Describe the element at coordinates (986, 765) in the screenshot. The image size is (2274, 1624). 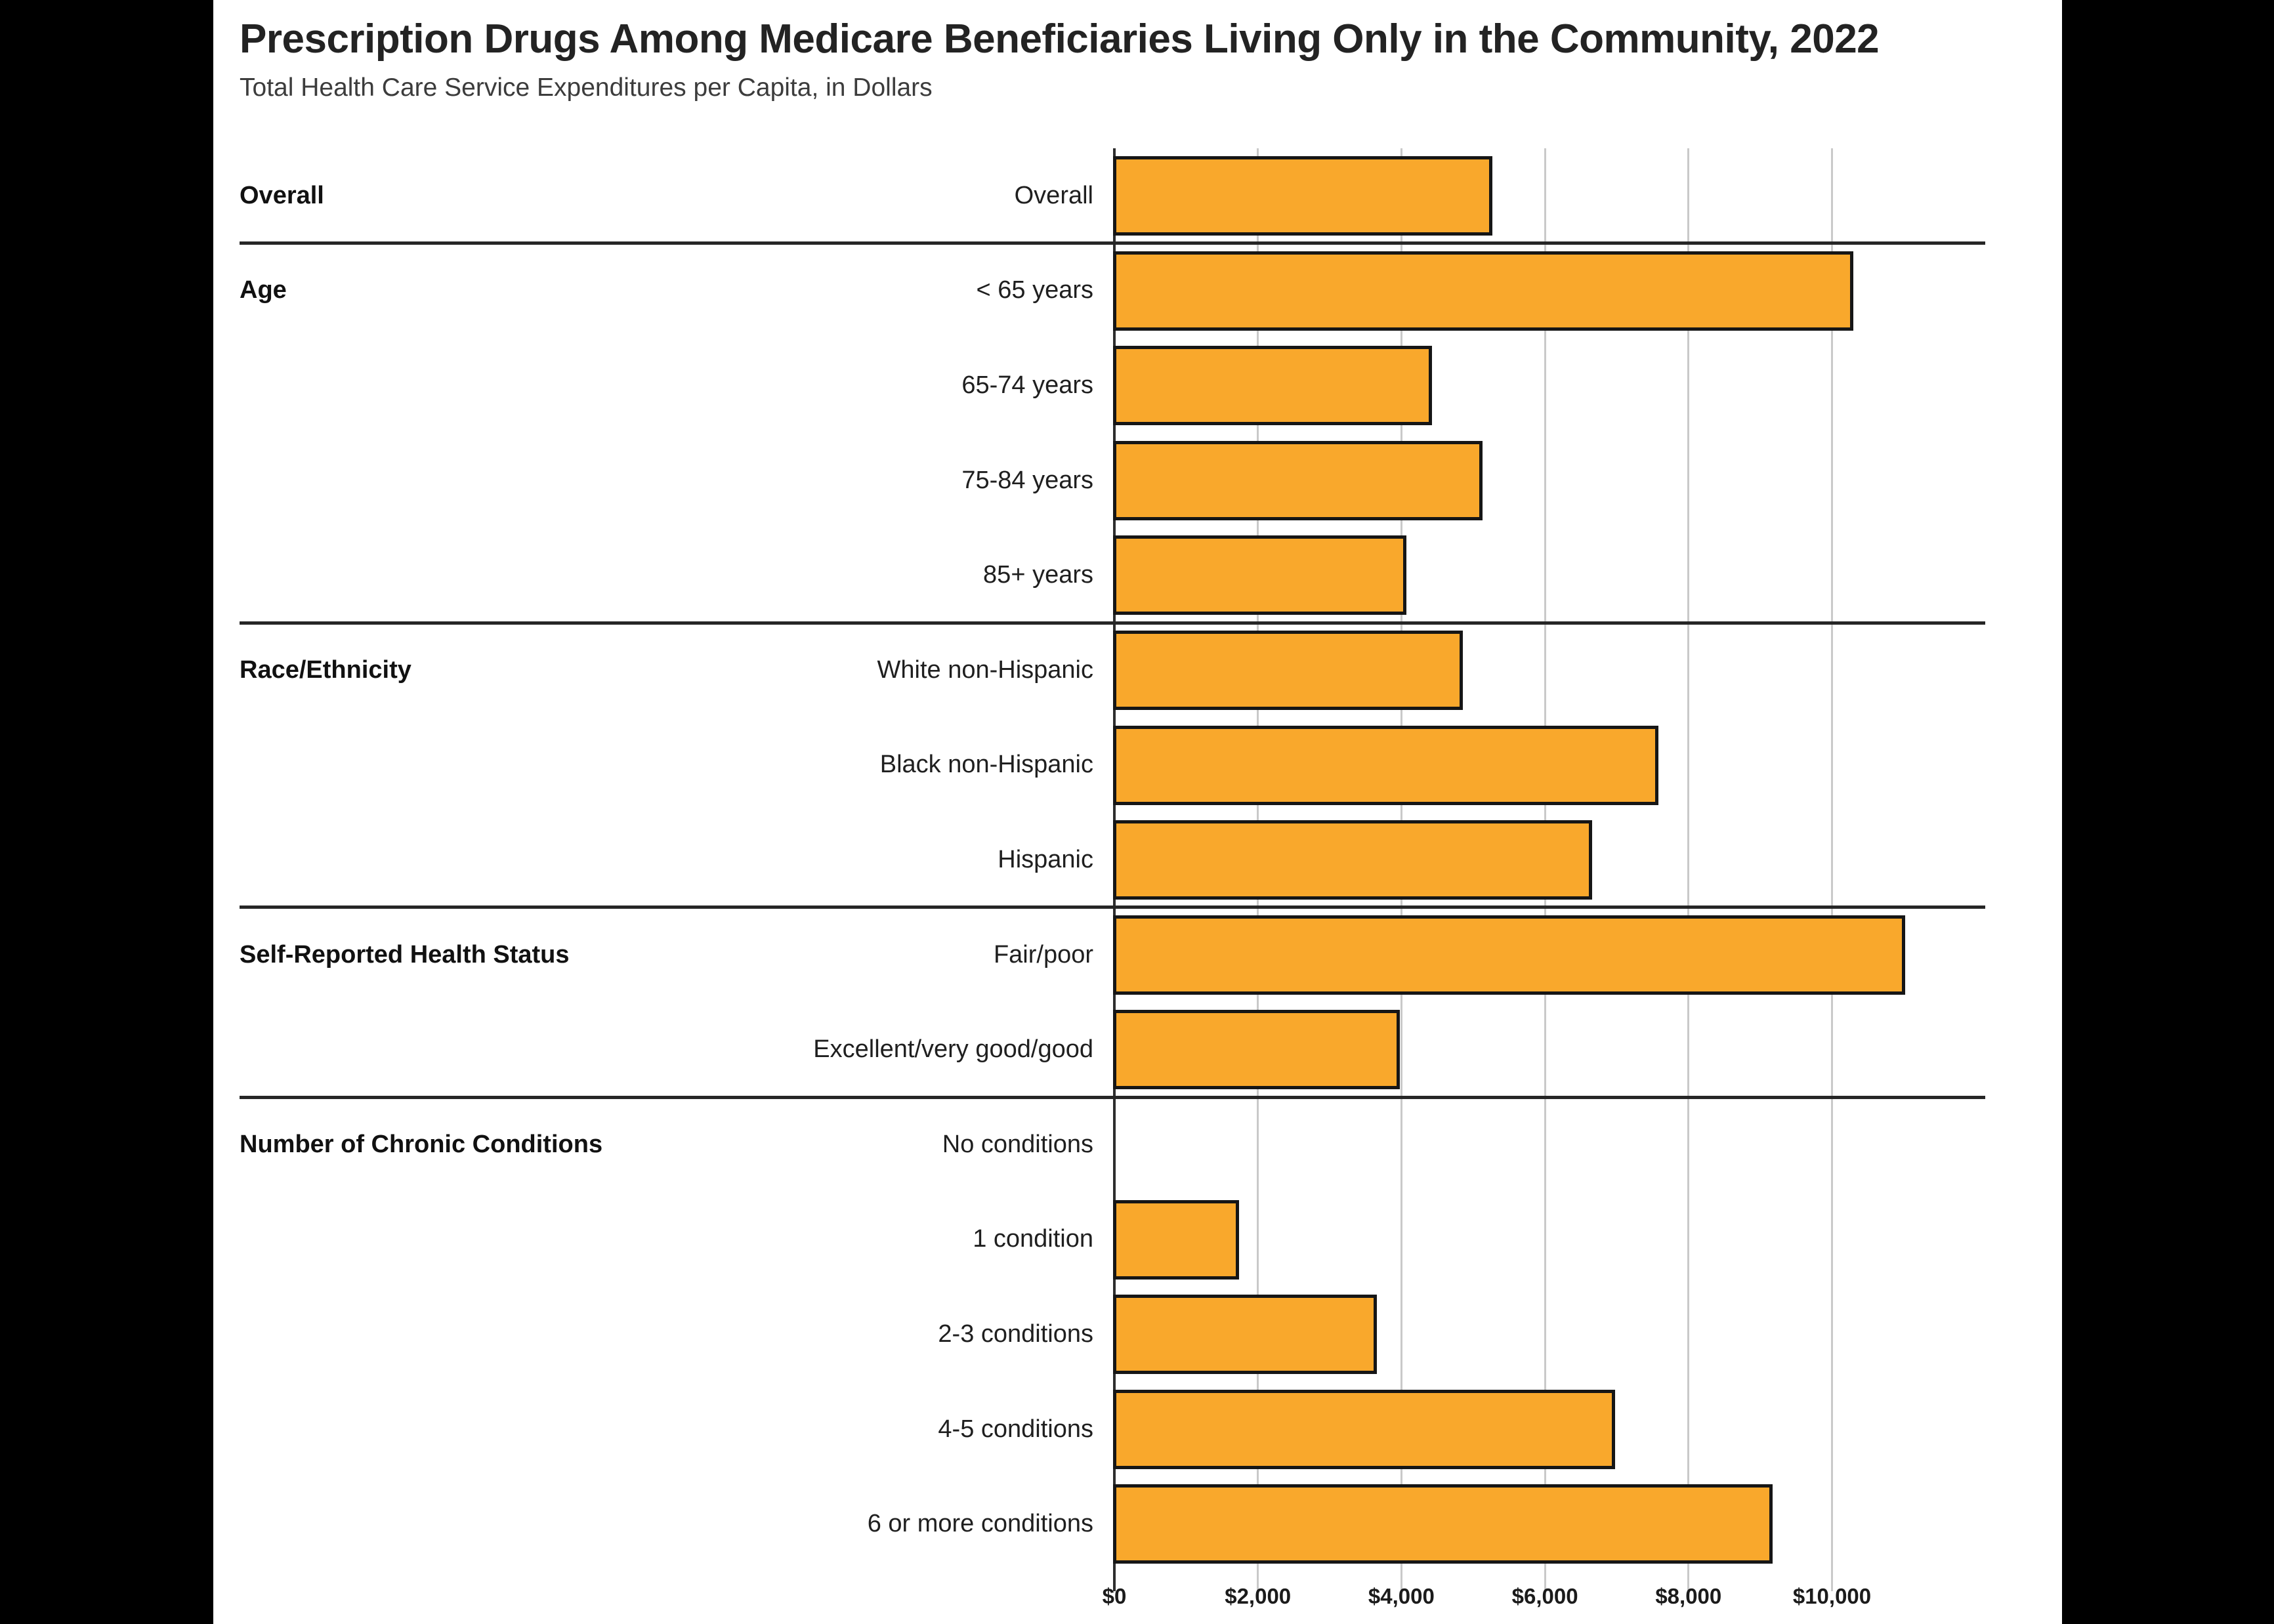
I see `row-label: Black non-Hispanic` at that location.